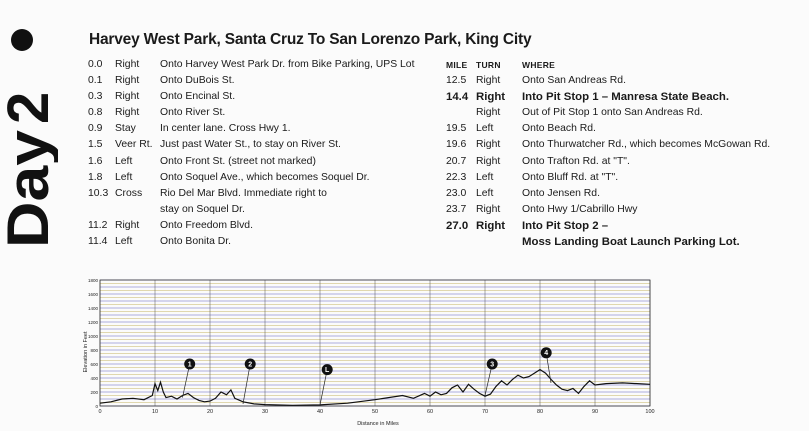 The height and width of the screenshot is (433, 809). What do you see at coordinates (202, 209) in the screenshot?
I see `cue-where: stay on Soquel Dr.` at bounding box center [202, 209].